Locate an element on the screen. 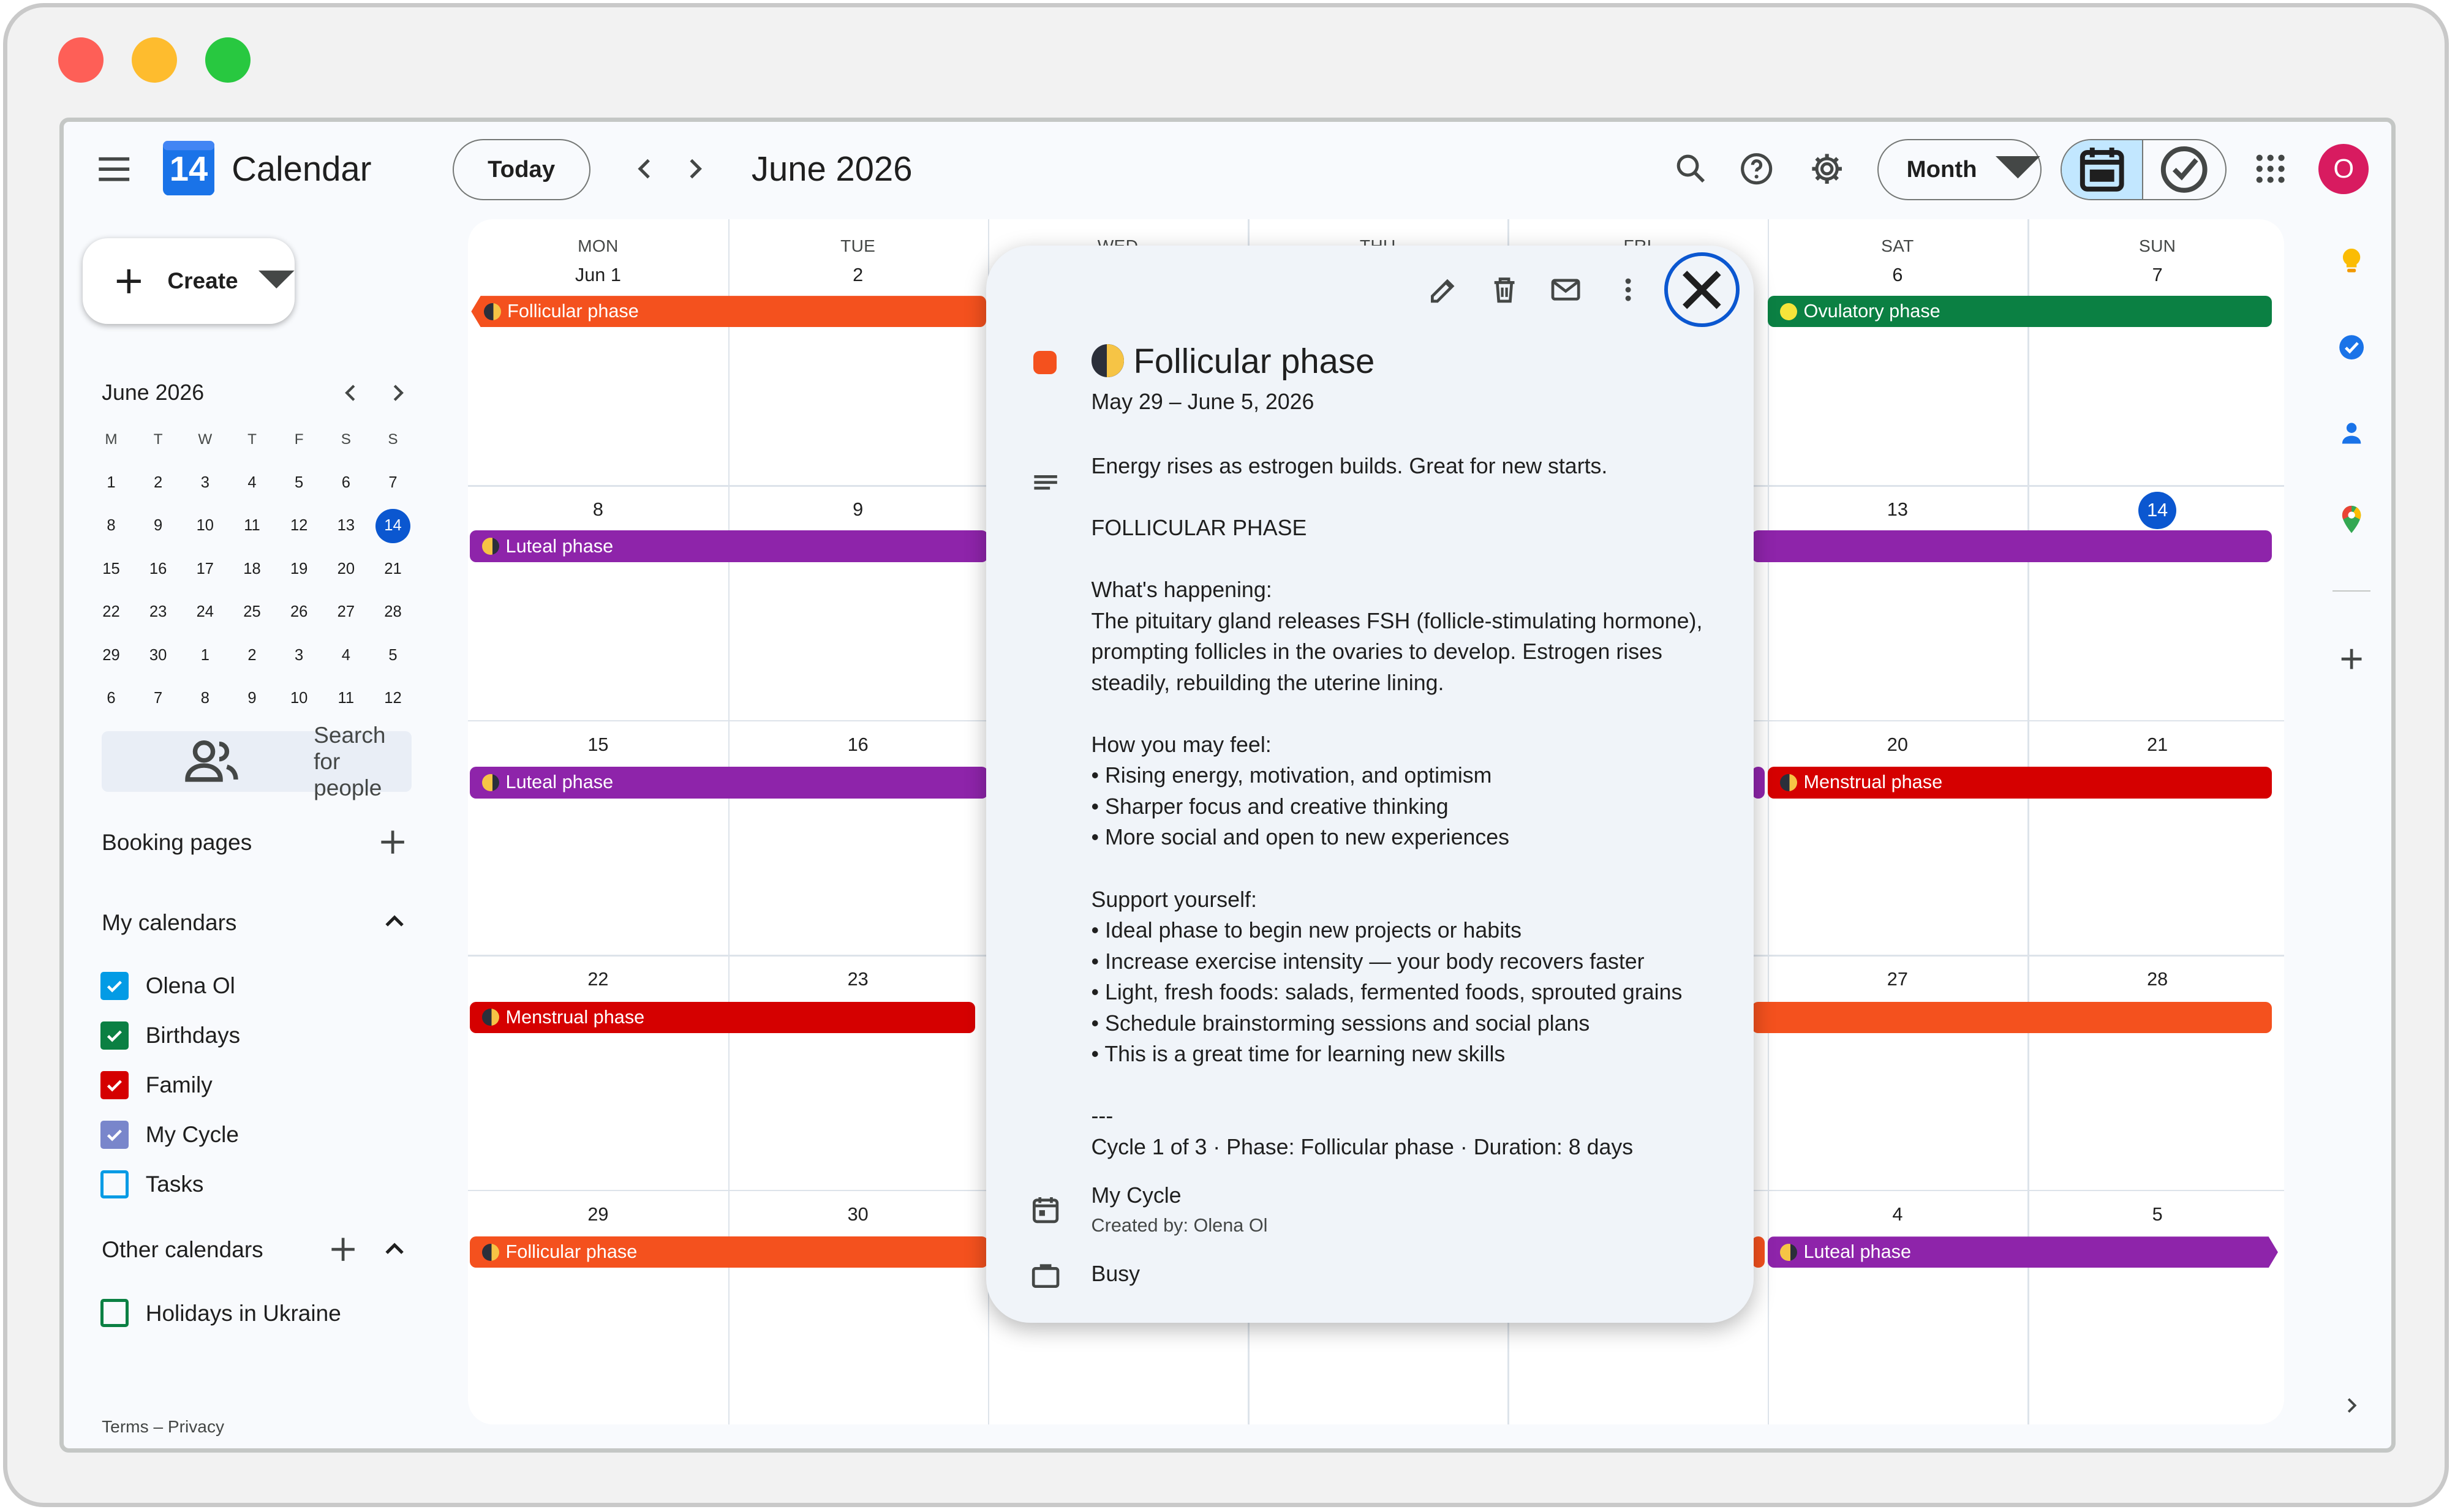 This screenshot has height=1512, width=2455. day-number: 7 is located at coordinates (2157, 274).